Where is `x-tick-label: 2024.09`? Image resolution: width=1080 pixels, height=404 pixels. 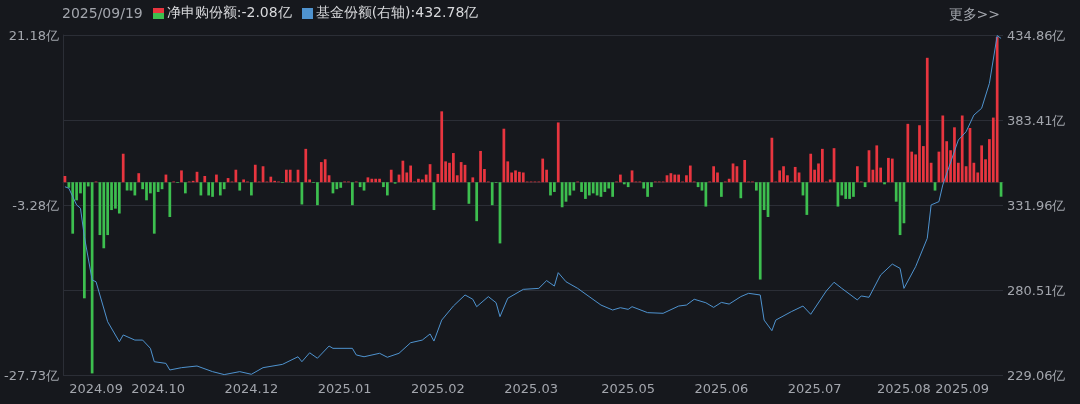 x-tick-label: 2024.09 is located at coordinates (96, 388).